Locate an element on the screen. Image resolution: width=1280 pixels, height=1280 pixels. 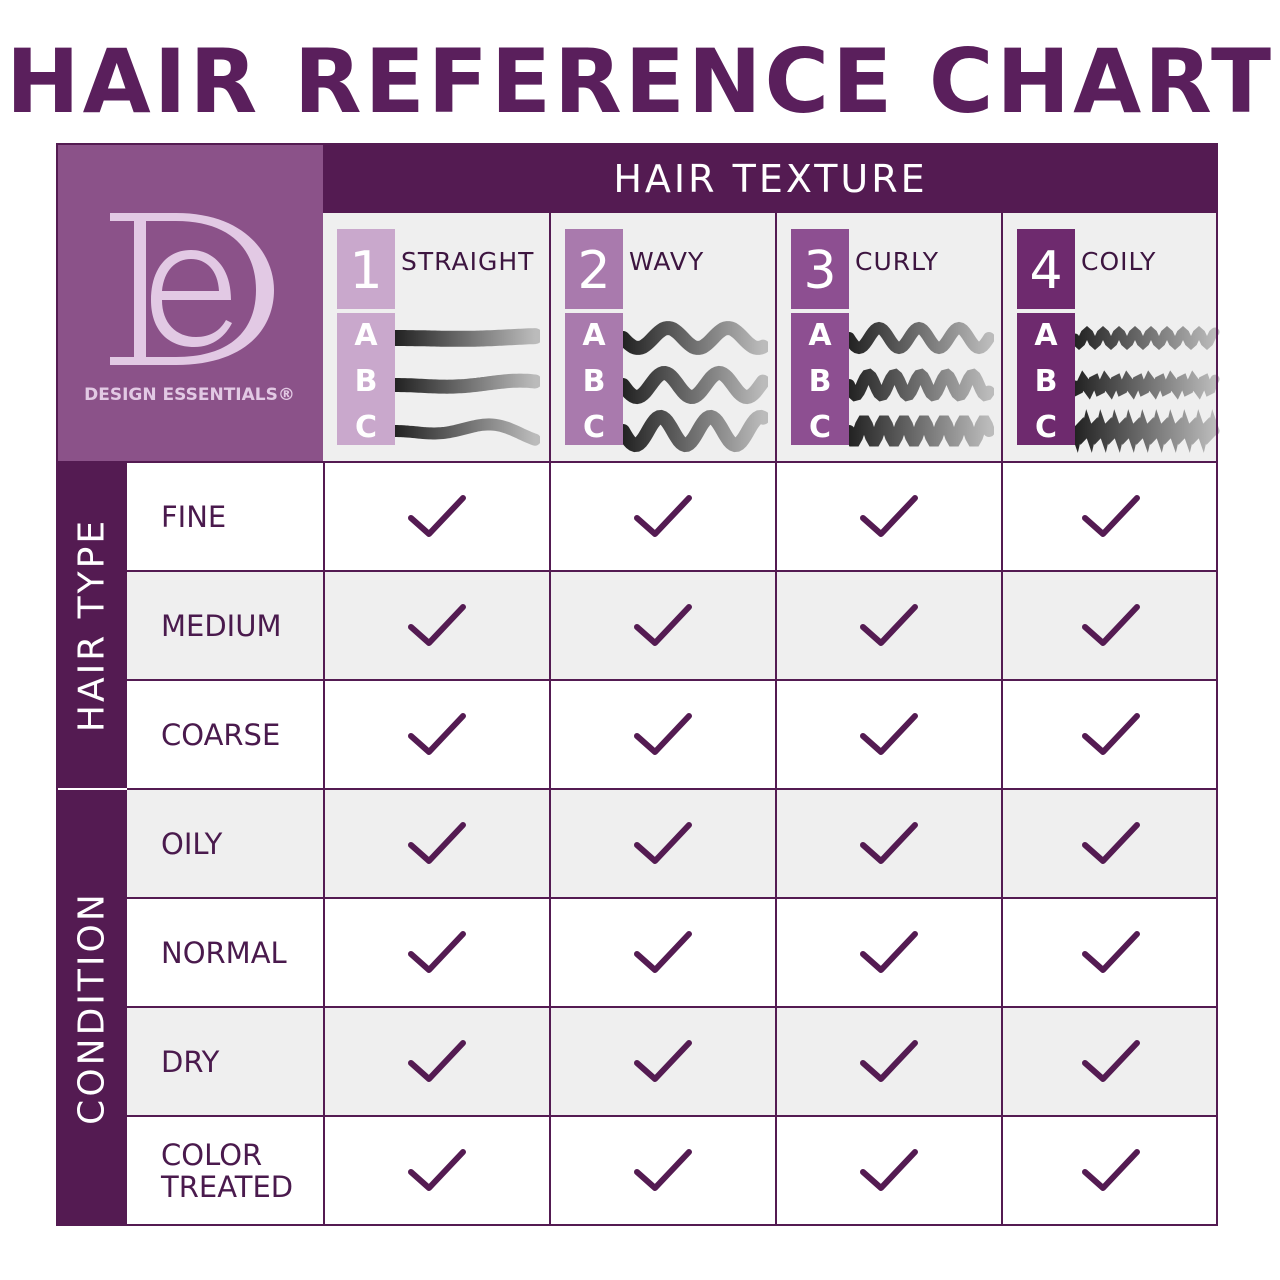
group-hair-type: HAIR TYPE is located at coordinates (91, 624).